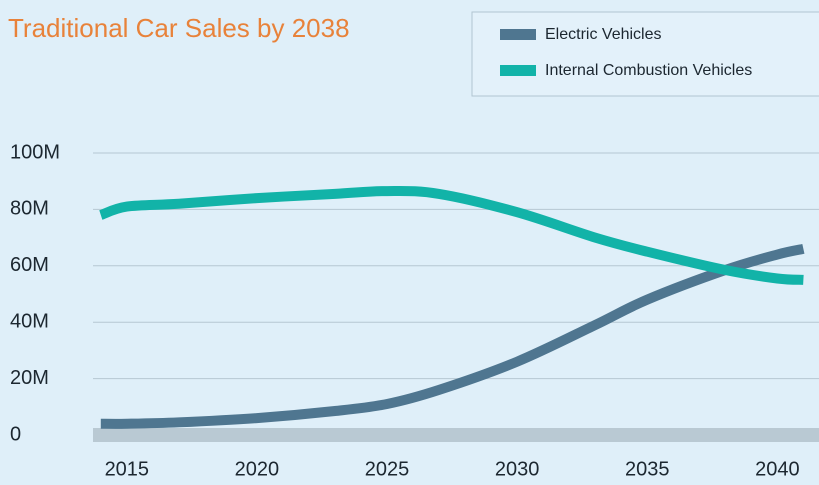 This screenshot has width=819, height=485. Describe the element at coordinates (179, 28) in the screenshot. I see `chart-title: Traditional Car Sales by 2038` at that location.